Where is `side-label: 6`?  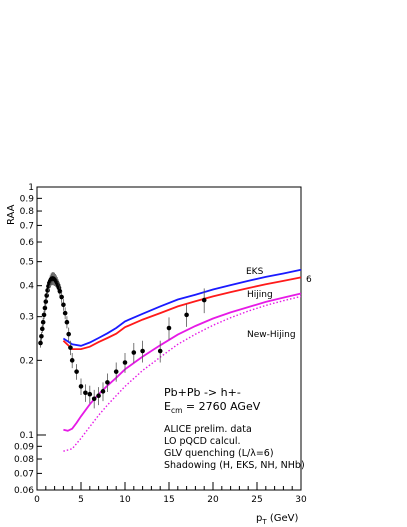
side-label: 6 is located at coordinates (309, 280).